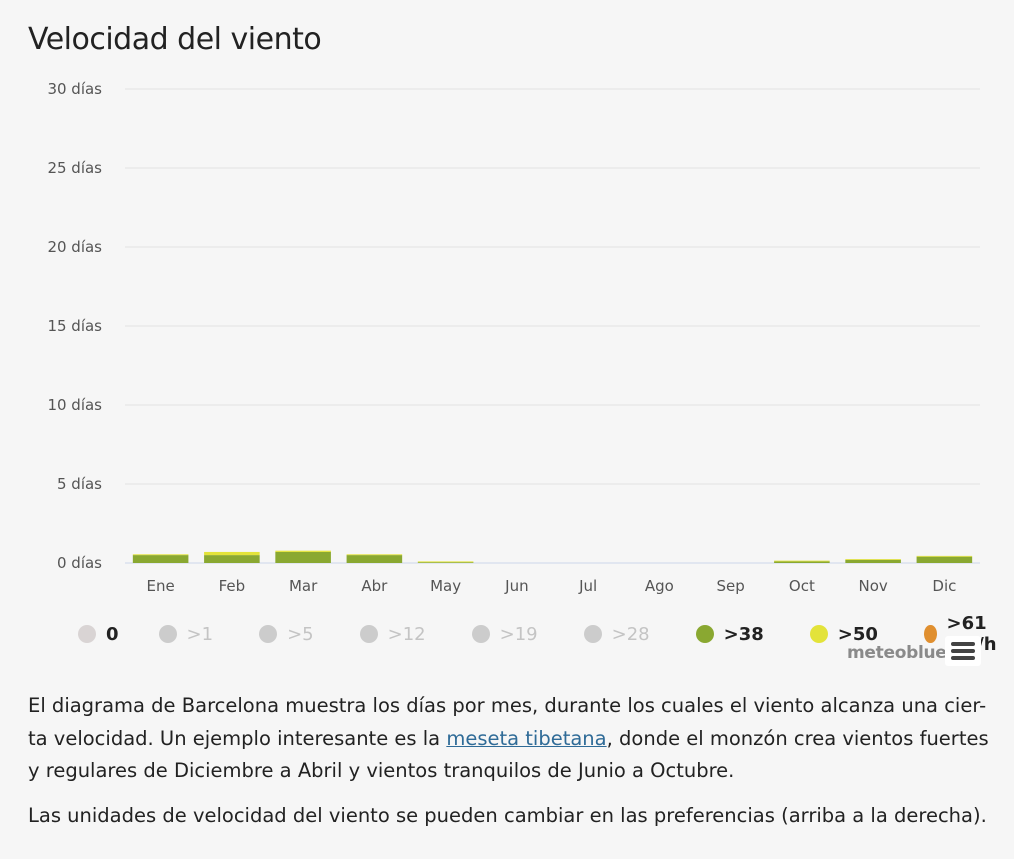 Image resolution: width=1014 pixels, height=859 pixels. Describe the element at coordinates (406, 634) in the screenshot. I see `legend-label: >12` at that location.